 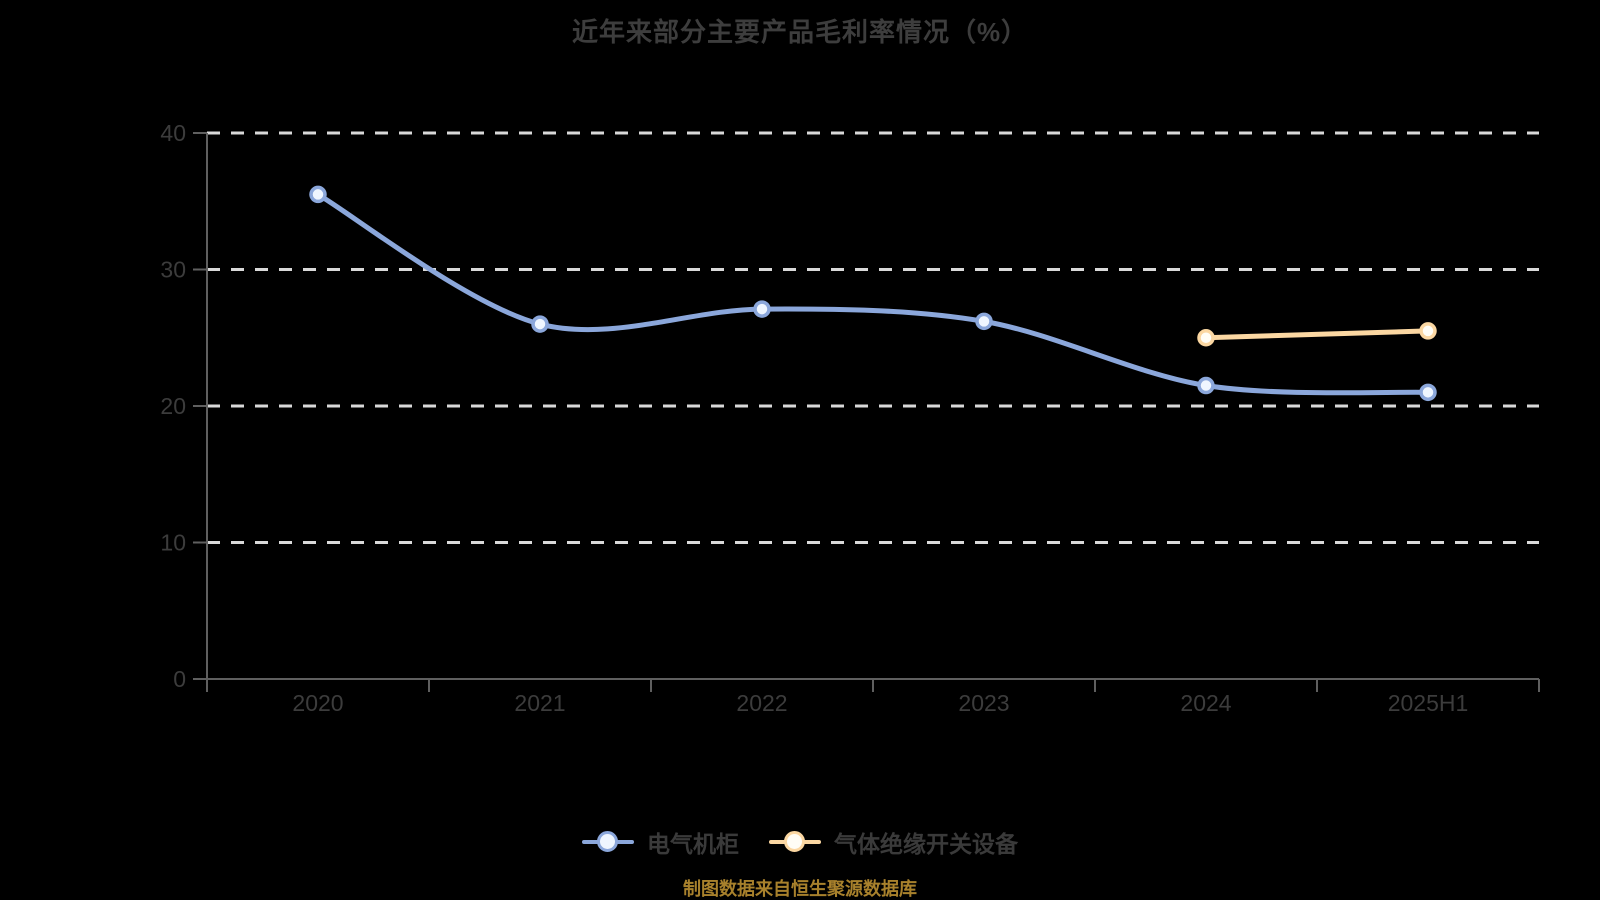 I want to click on x-tick-label: 2023, so click(x=983, y=703).